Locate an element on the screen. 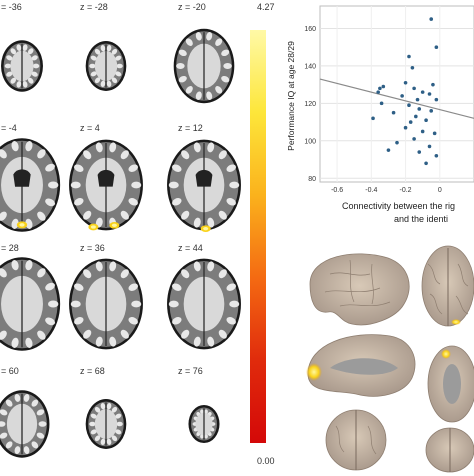  slice-z-label: z = -36 is located at coordinates (11, 7).